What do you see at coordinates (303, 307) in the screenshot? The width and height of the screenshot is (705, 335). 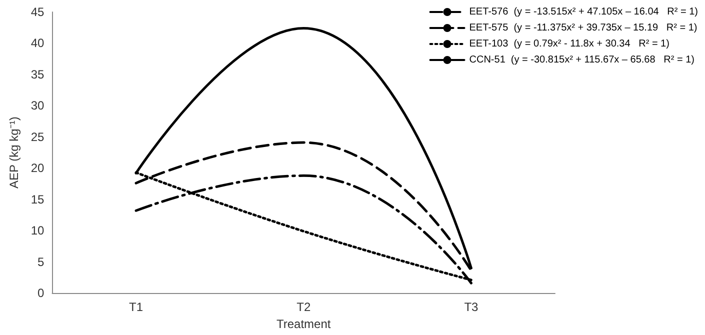 I see `x-tick-label: T2` at bounding box center [303, 307].